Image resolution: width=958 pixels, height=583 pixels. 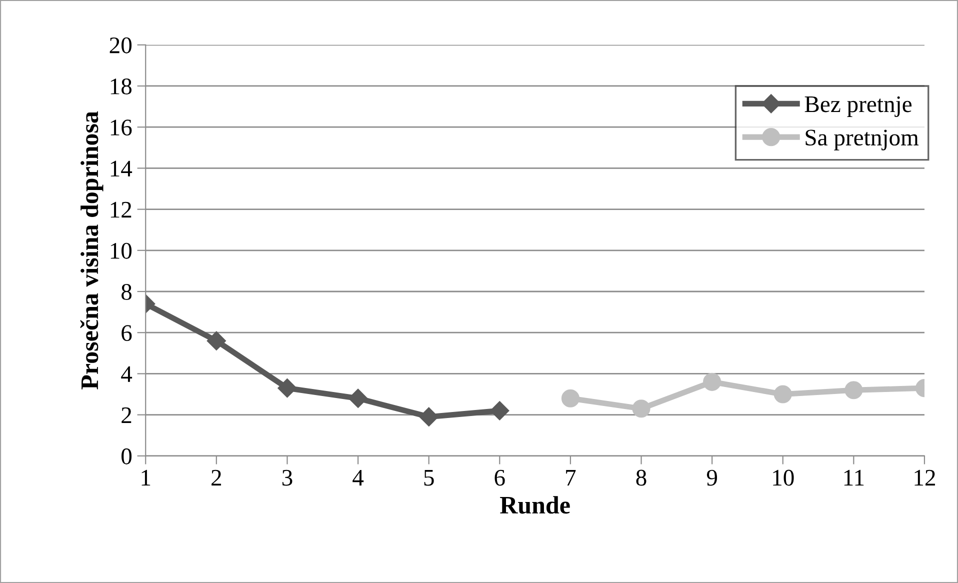 I want to click on x-tick-label: 2, so click(x=217, y=478).